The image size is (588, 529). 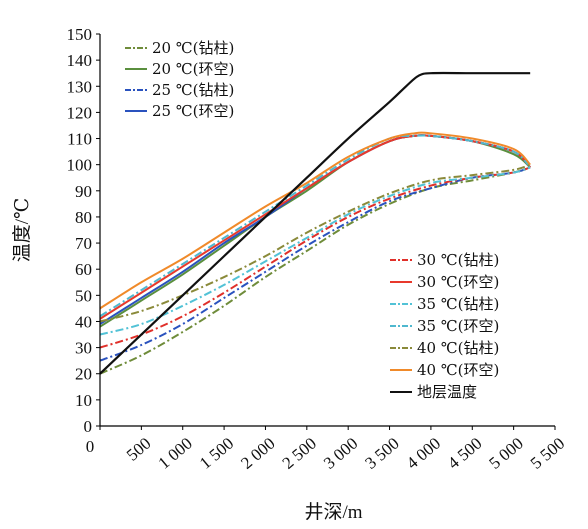 What do you see at coordinates (458, 260) in the screenshot?
I see `legend-label: 30 ℃(钻柱)` at bounding box center [458, 260].